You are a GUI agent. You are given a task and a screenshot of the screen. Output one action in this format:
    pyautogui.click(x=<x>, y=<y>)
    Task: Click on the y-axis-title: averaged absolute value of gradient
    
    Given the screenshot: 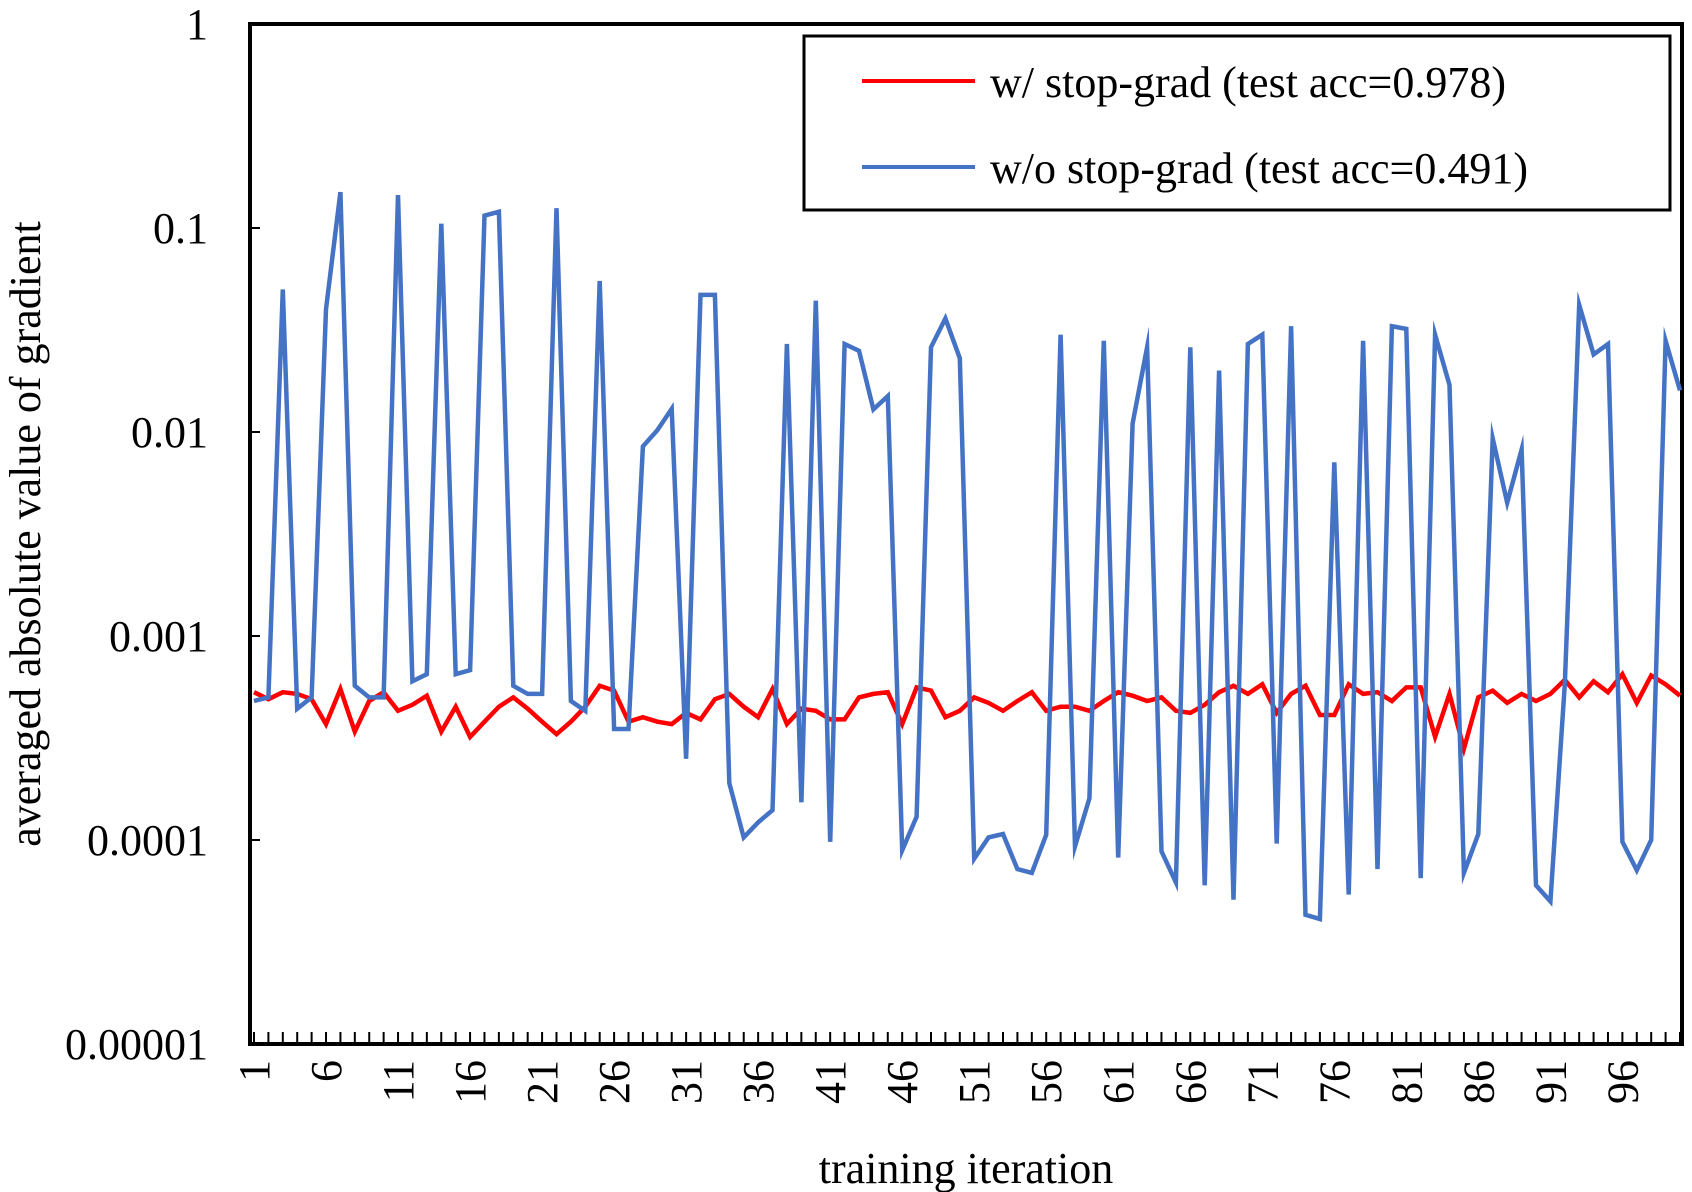 What is the action you would take?
    pyautogui.click(x=25, y=534)
    